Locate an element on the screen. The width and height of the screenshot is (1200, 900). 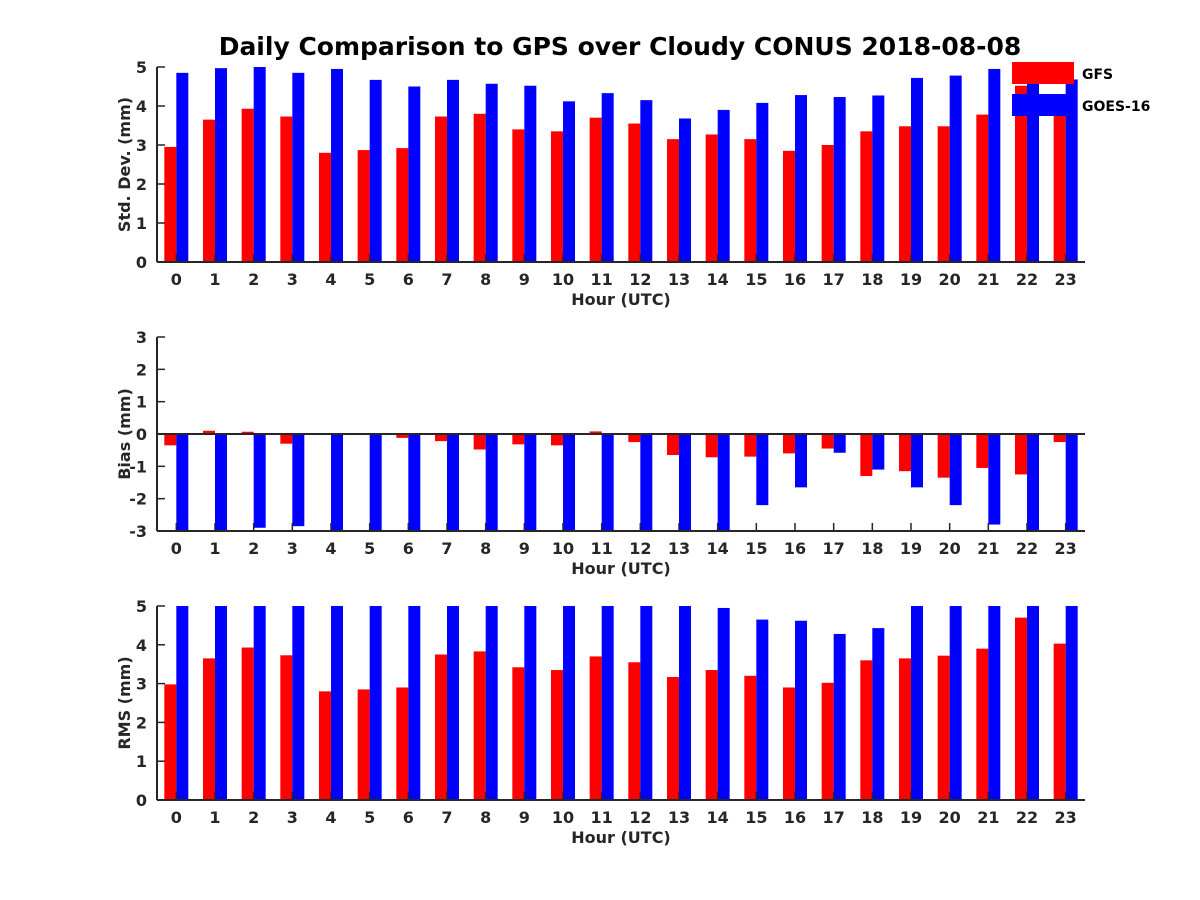
x-tick-label-rms: 12 is located at coordinates (640, 817).